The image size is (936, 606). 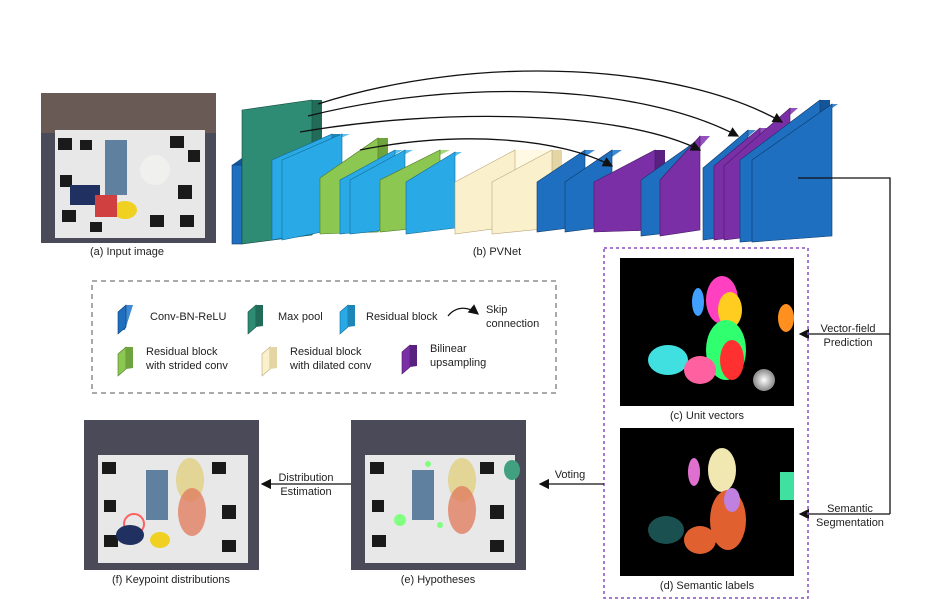 What do you see at coordinates (847, 329) in the screenshot?
I see `label-vector-field-1: Vector-field` at bounding box center [847, 329].